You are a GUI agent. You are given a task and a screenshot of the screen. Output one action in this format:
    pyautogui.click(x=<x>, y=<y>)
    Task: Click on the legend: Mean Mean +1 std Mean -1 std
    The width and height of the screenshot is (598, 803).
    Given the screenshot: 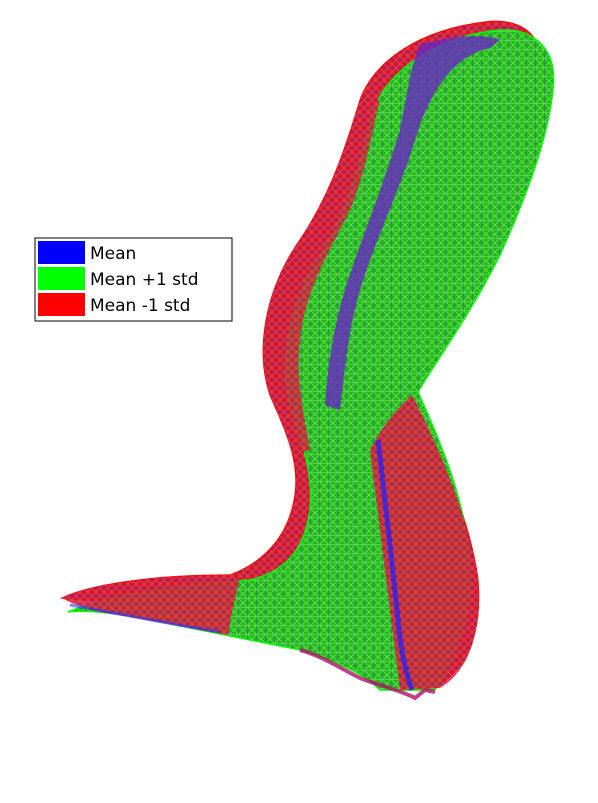 What is the action you would take?
    pyautogui.click(x=133, y=279)
    